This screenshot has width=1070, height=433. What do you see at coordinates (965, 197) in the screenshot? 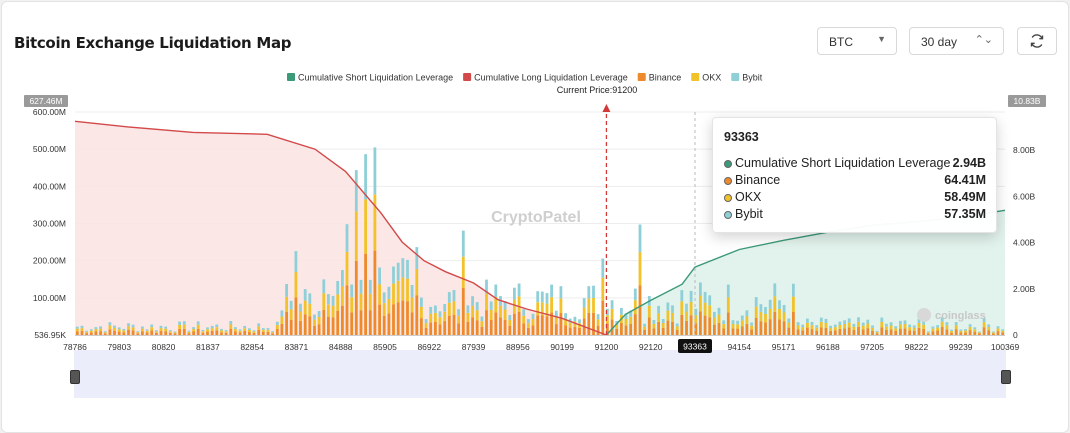
I see `tooltip-row-value: 58.49M` at bounding box center [965, 197].